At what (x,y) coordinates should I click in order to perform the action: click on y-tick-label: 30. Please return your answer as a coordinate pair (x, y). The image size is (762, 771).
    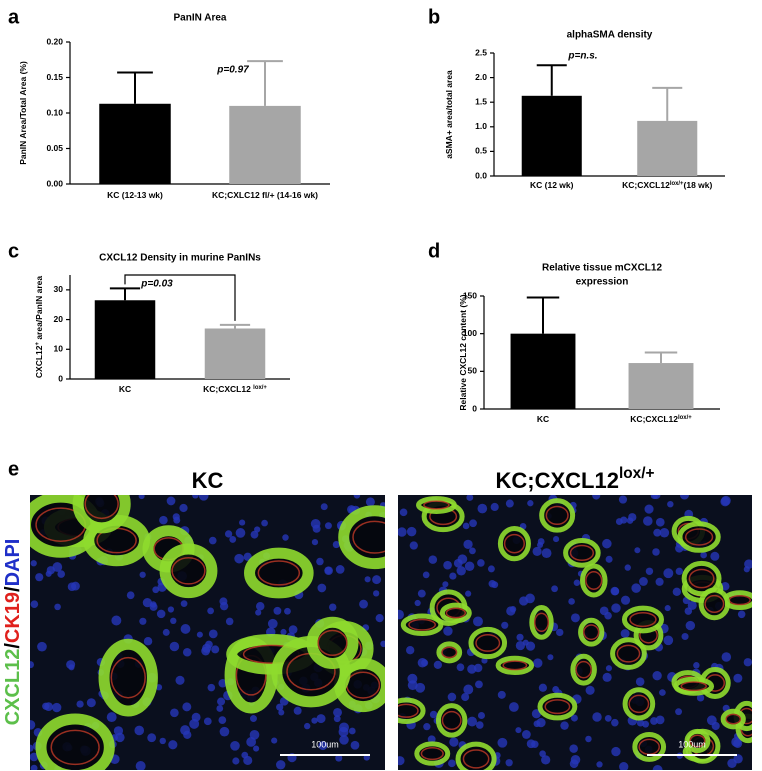
    Looking at the image, I should click on (59, 289).